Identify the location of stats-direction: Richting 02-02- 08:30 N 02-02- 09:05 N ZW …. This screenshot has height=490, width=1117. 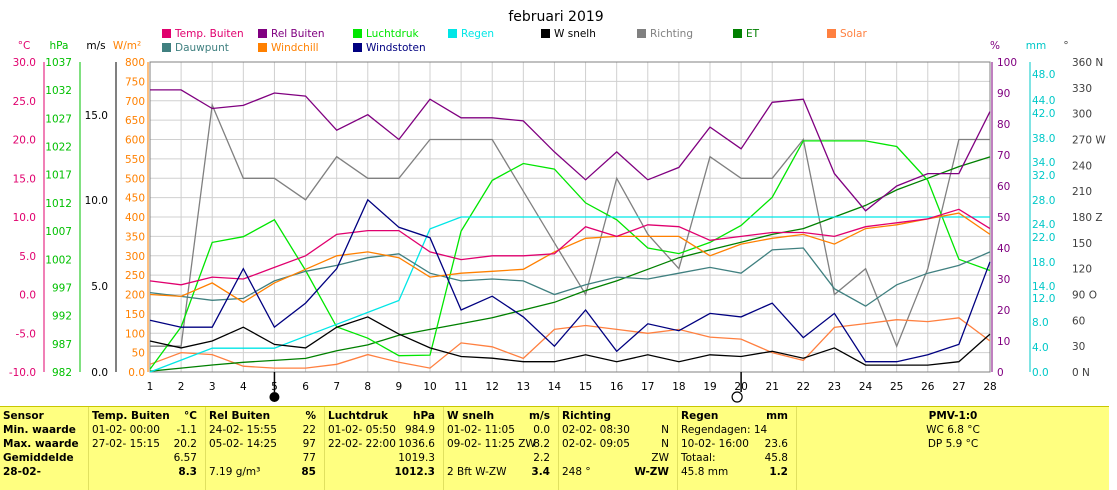
(618, 448).